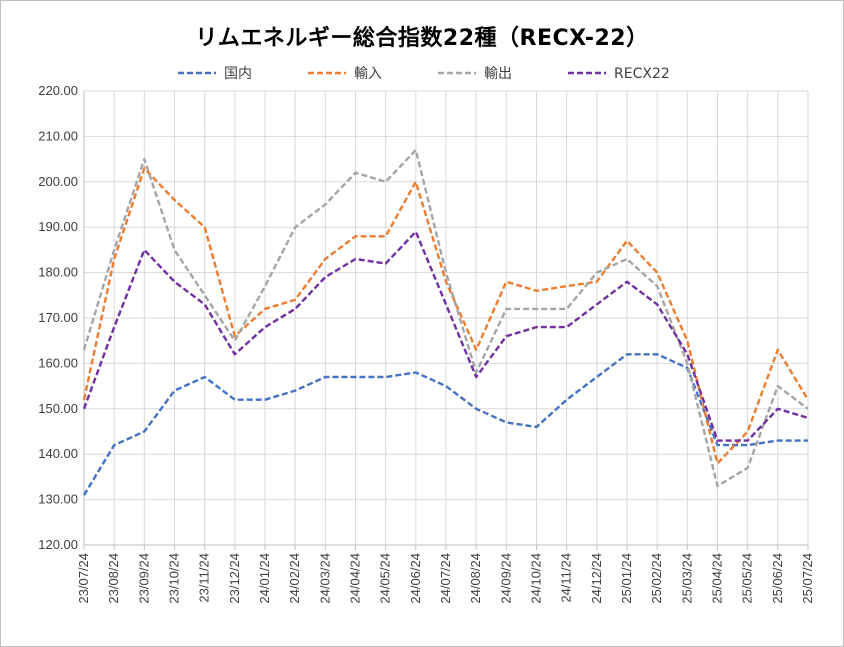 This screenshot has width=844, height=647. What do you see at coordinates (294, 578) in the screenshot?
I see `x-tick-label: 24/02/24` at bounding box center [294, 578].